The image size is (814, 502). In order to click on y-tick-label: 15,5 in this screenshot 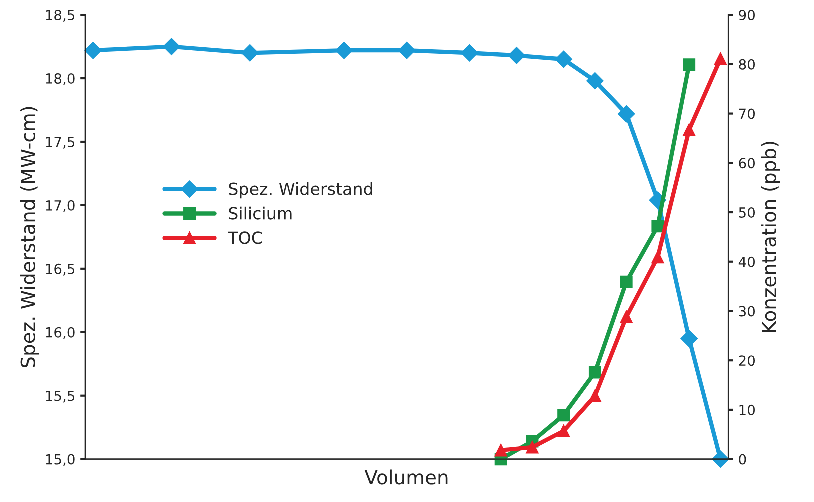, I will do `click(60, 397)`.